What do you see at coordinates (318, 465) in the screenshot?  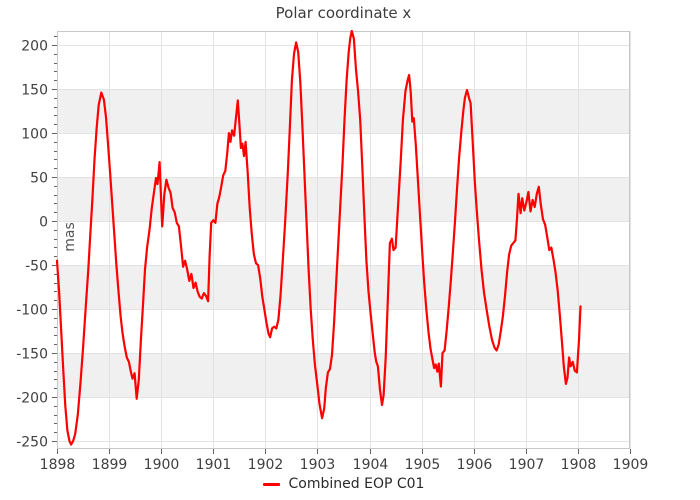 I see `x-tick-label: 1903` at bounding box center [318, 465].